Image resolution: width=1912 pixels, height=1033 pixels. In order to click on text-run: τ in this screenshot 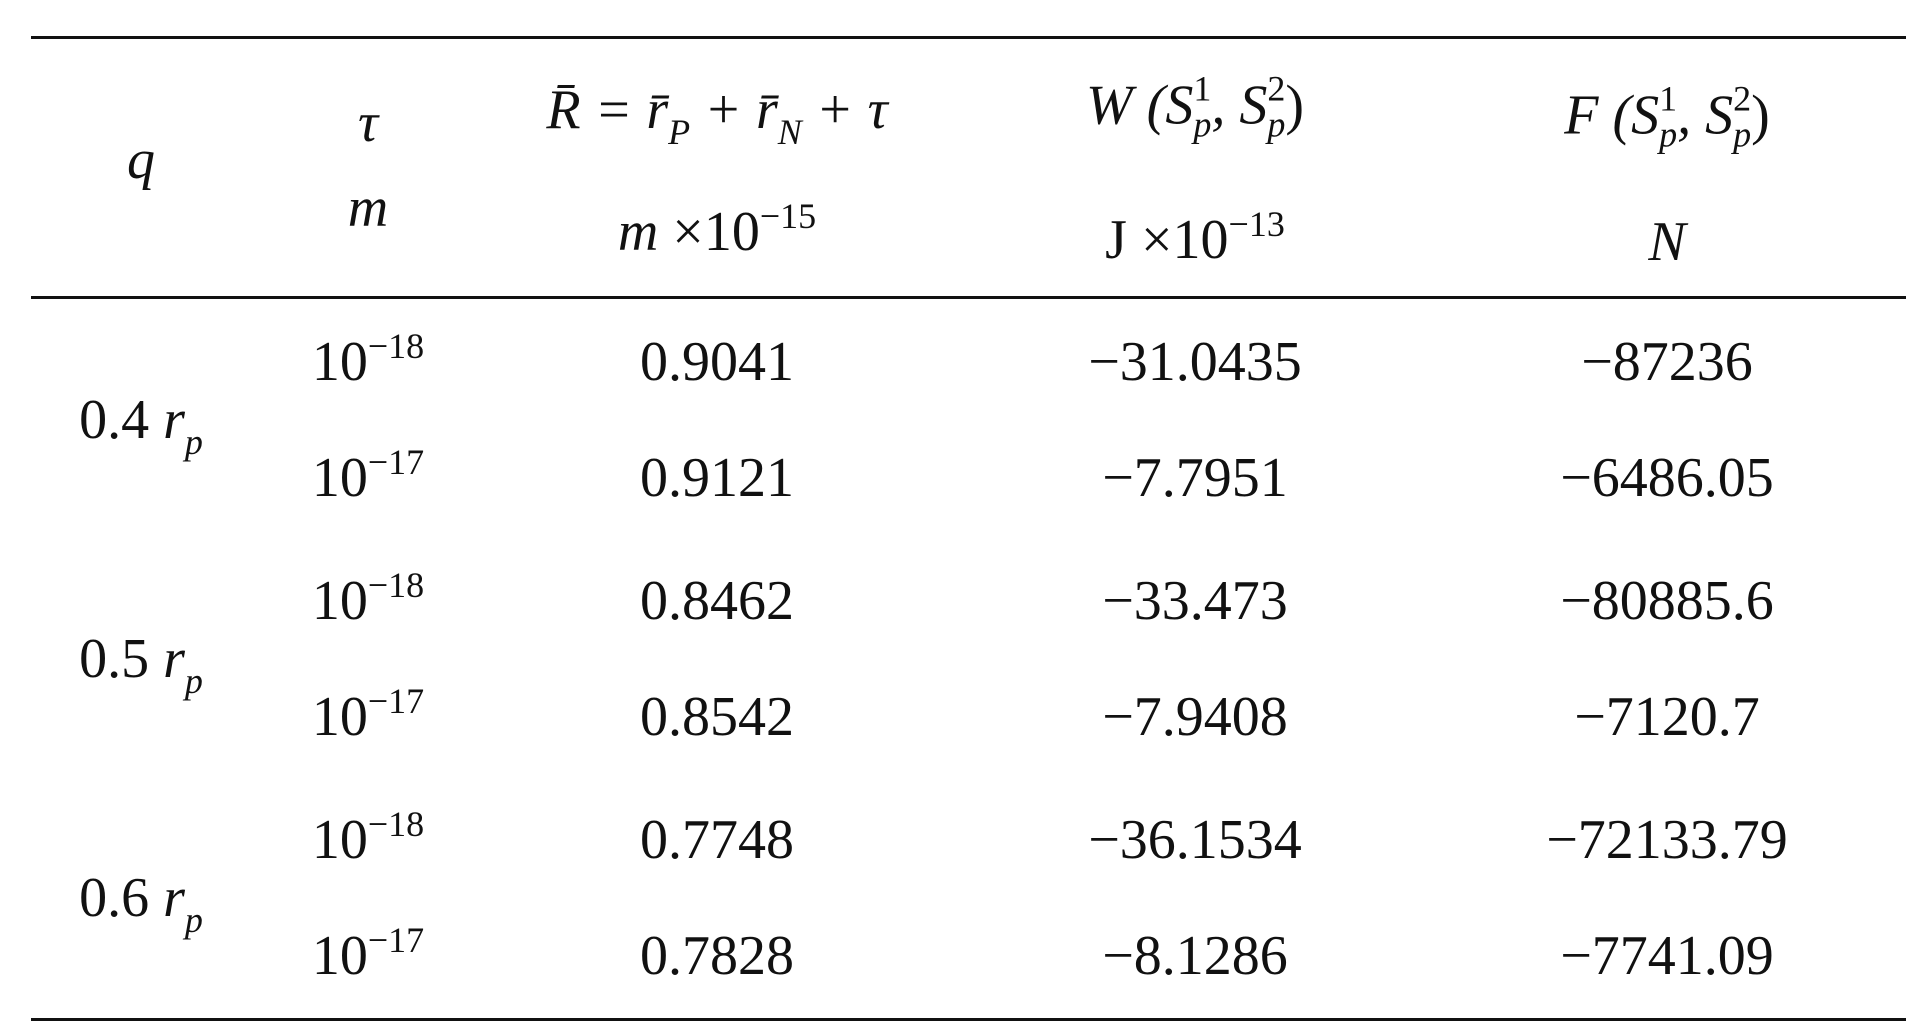, I will do `click(368, 123)`.